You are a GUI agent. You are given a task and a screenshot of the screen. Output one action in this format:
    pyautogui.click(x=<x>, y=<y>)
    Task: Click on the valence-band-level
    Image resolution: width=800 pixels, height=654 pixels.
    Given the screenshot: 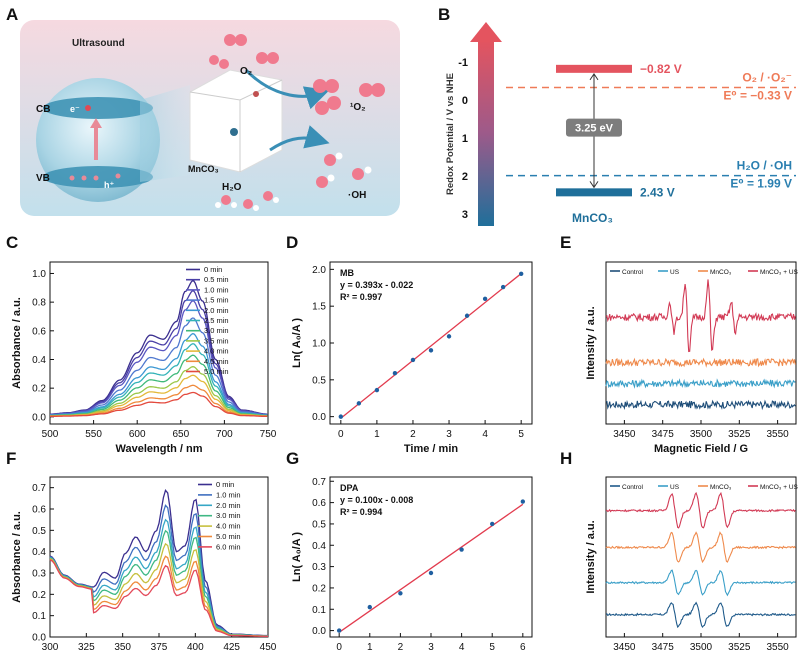 What is the action you would take?
    pyautogui.click(x=594, y=192)
    